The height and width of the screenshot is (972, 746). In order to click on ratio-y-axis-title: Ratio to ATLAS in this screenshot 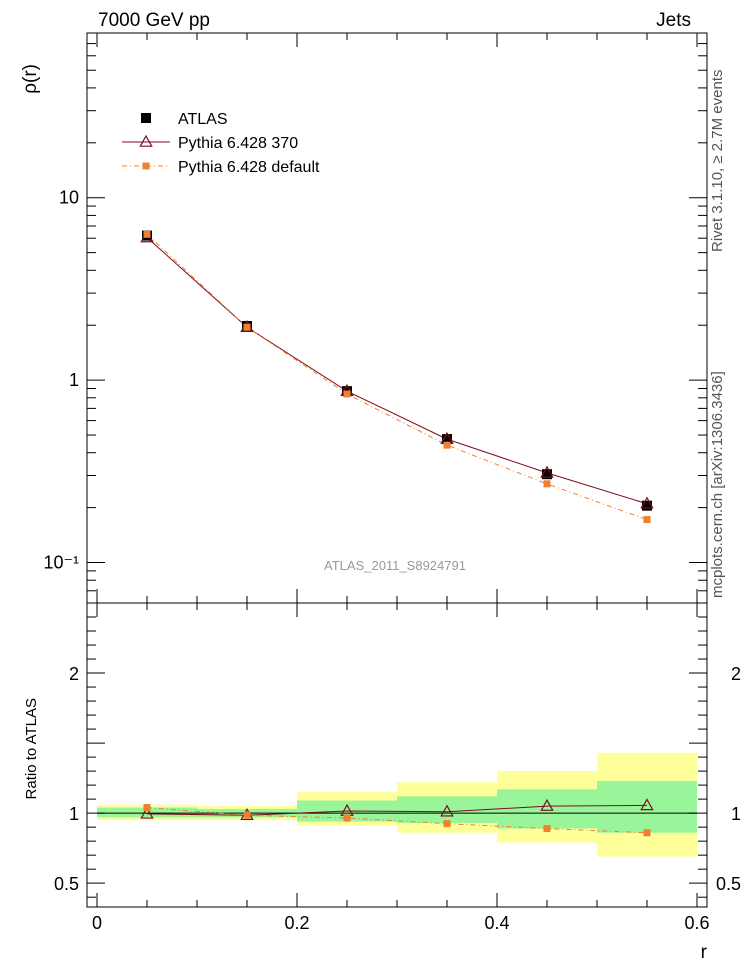, I will do `click(31, 748)`.